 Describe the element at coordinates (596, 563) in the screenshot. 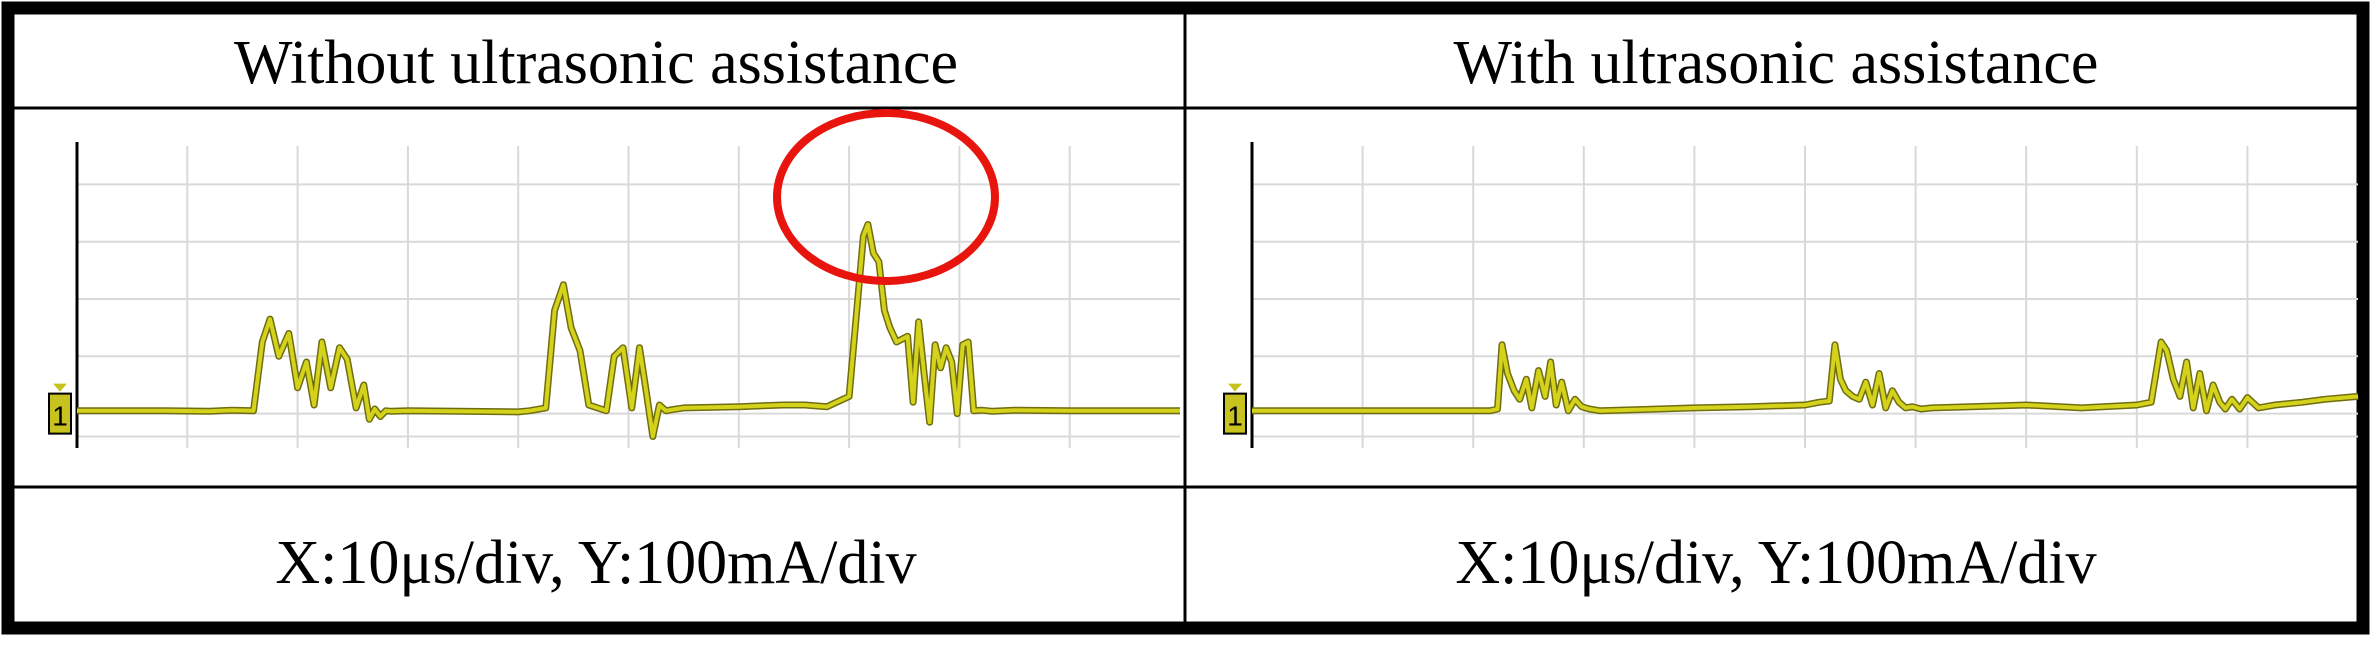

I see `left-scale-label: X:10μs/div, Y:100mA/div` at that location.